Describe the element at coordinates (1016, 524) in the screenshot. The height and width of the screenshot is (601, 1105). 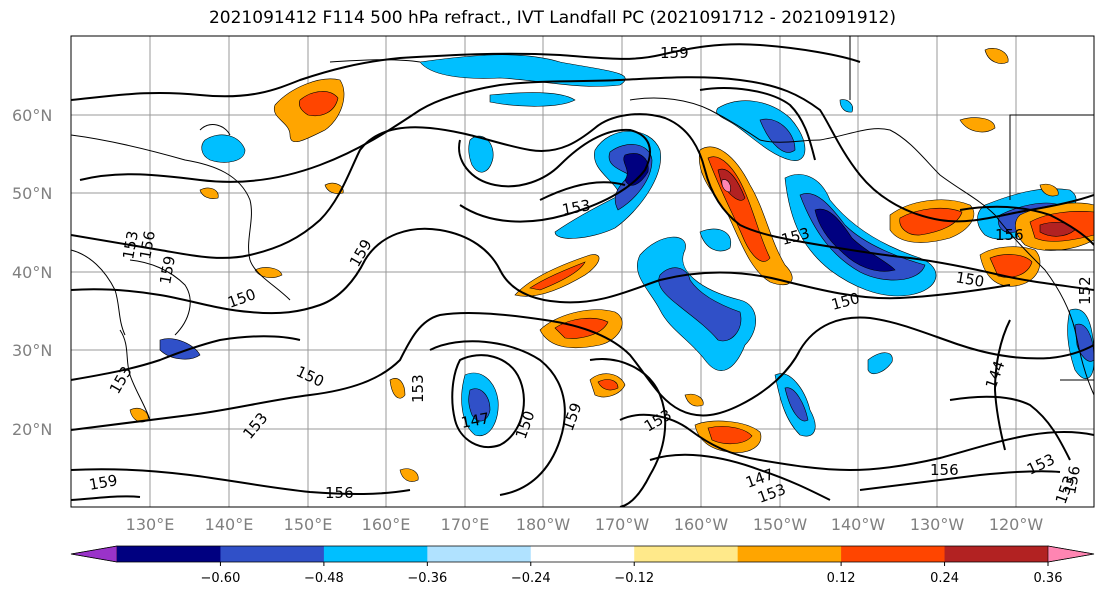
I see `lon-label: 120°W` at that location.